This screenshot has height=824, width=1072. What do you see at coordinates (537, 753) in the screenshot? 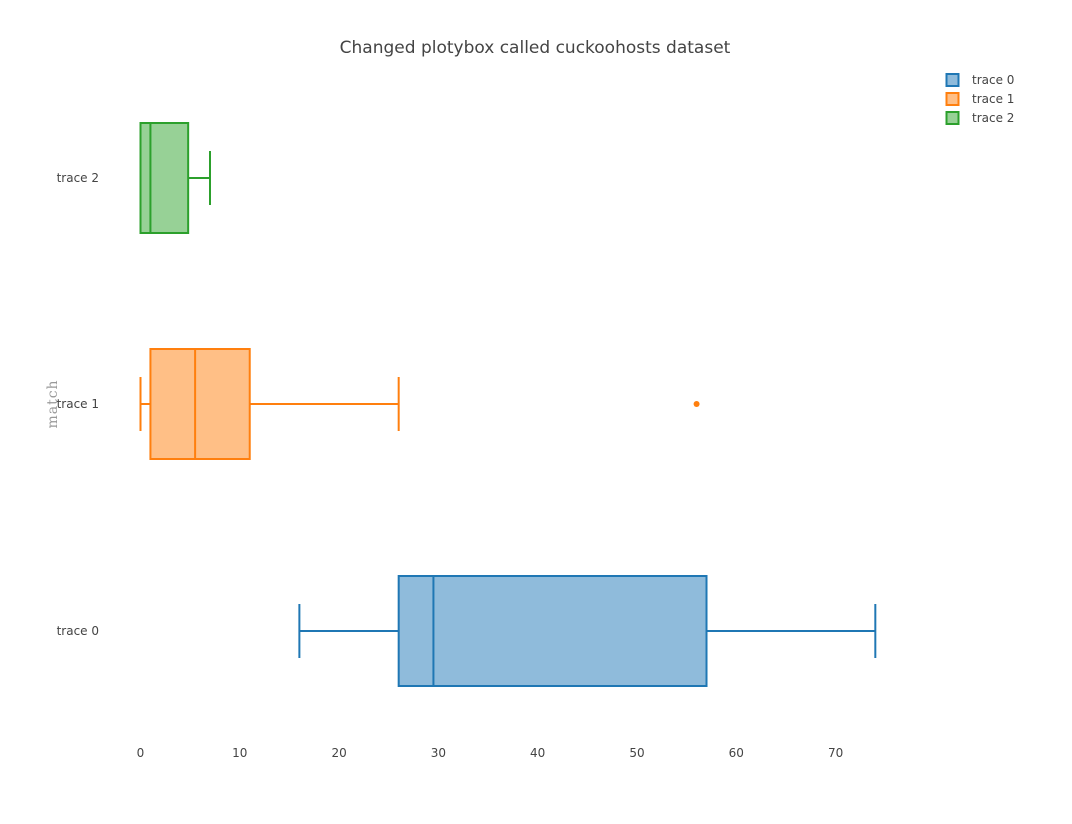
I see `x-tick-label: 40` at bounding box center [537, 753].